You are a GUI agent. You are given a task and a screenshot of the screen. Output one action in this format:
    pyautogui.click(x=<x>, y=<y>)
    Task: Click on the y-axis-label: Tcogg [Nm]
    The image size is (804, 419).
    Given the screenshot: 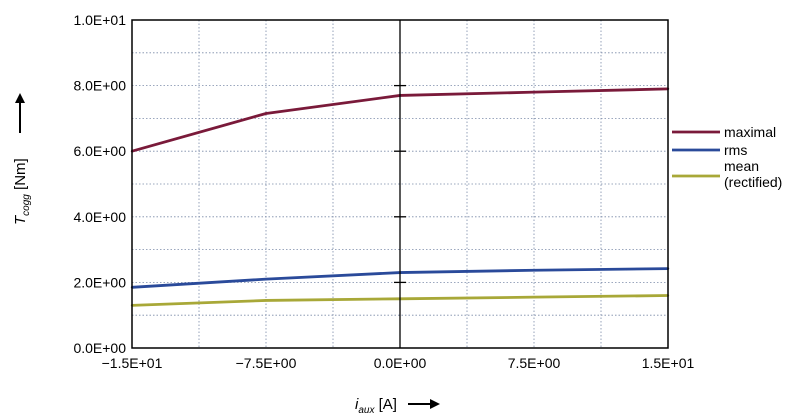 What is the action you would take?
    pyautogui.click(x=22, y=159)
    